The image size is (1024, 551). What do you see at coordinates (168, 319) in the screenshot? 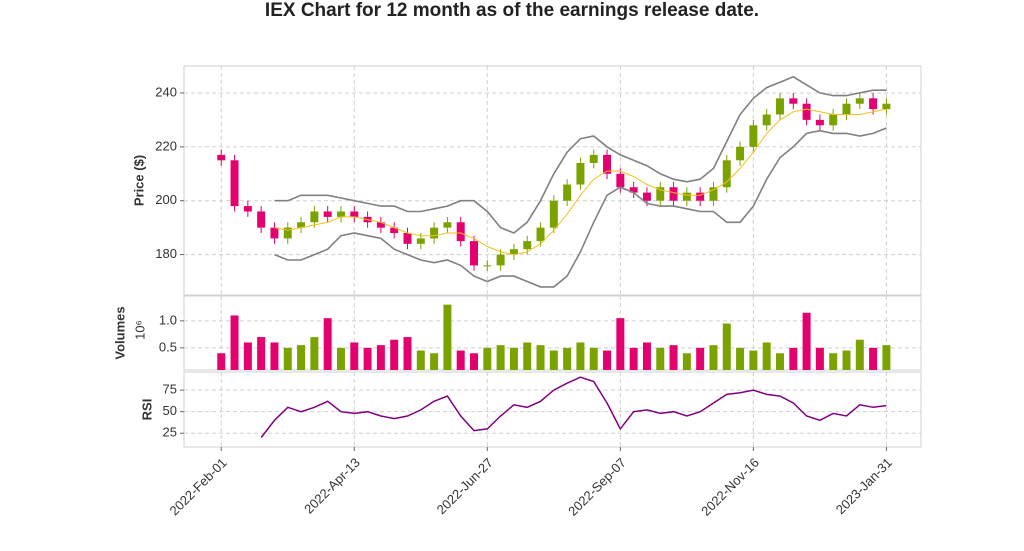
I see `y-tick-label: 1.0` at bounding box center [168, 319].